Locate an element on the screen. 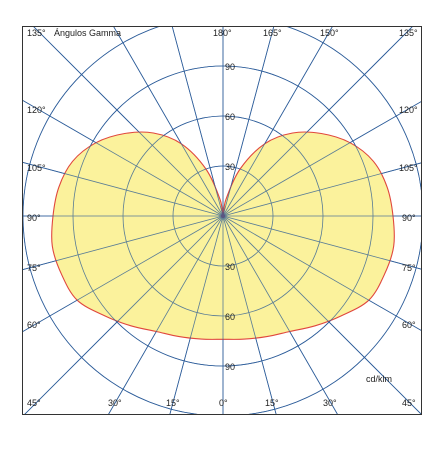  grid-radial-285-overlay is located at coordinates (123, 243).